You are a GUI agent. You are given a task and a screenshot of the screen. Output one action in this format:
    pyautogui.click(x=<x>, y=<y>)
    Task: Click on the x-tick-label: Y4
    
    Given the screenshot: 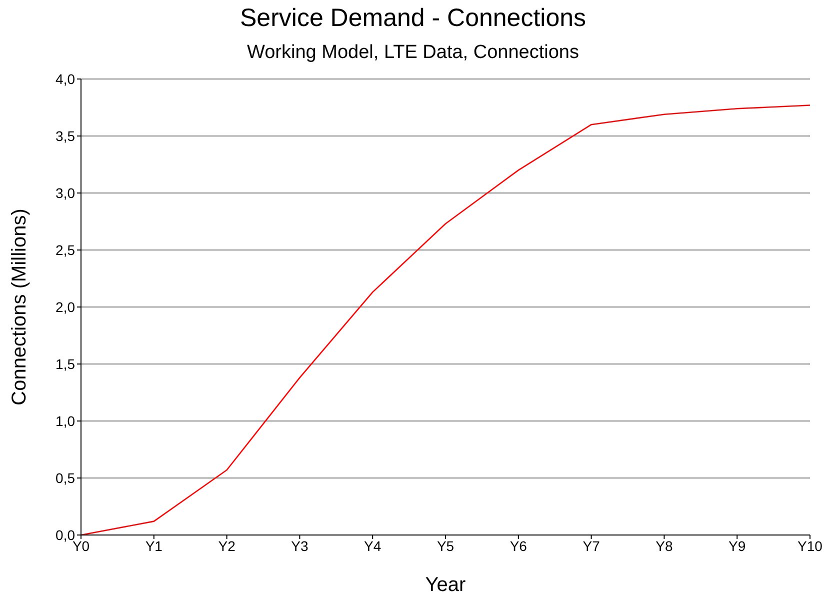 What is the action you would take?
    pyautogui.click(x=373, y=546)
    